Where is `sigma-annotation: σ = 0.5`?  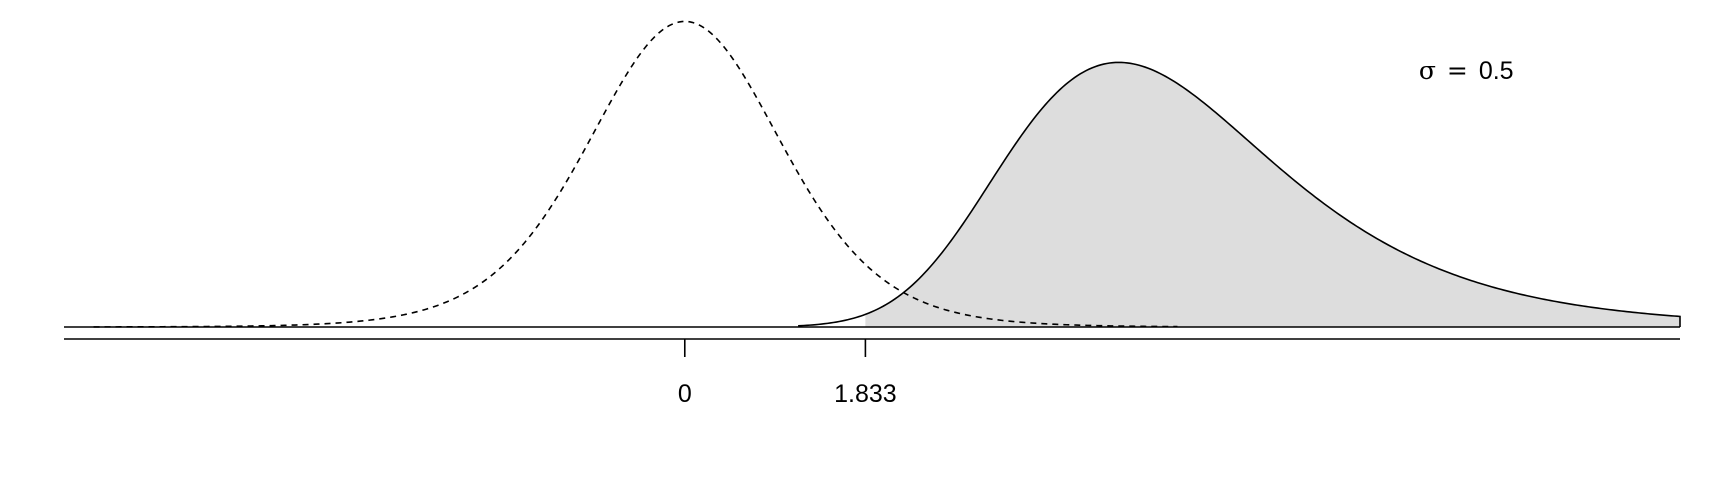 sigma-annotation: σ = 0.5 is located at coordinates (1466, 70).